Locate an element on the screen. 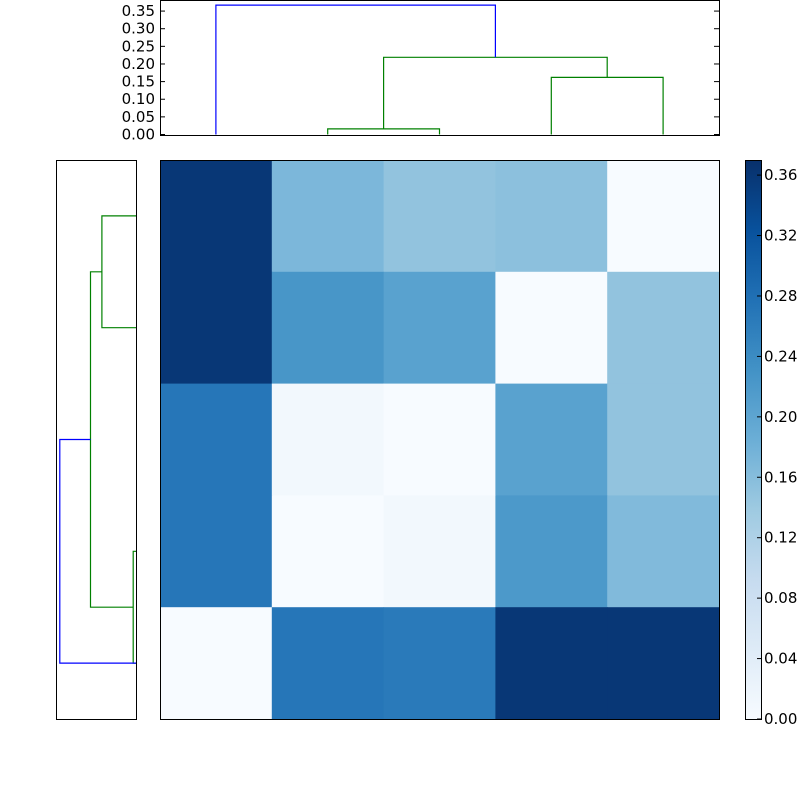 The width and height of the screenshot is (800, 800). top-dendrogram-tick-label: 0.15 is located at coordinates (138, 82).